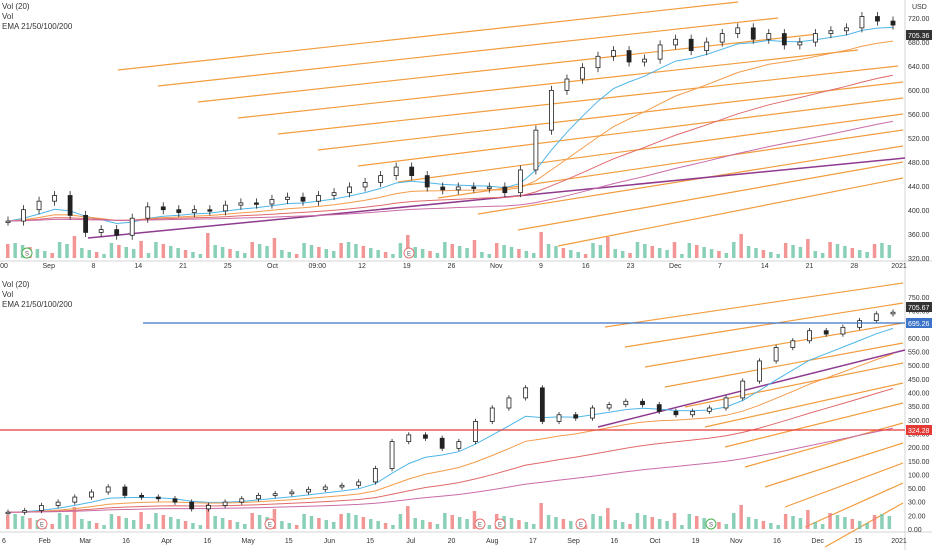 The height and width of the screenshot is (550, 932). Describe the element at coordinates (410, 541) in the screenshot. I see `x-tick-label: Jul` at that location.